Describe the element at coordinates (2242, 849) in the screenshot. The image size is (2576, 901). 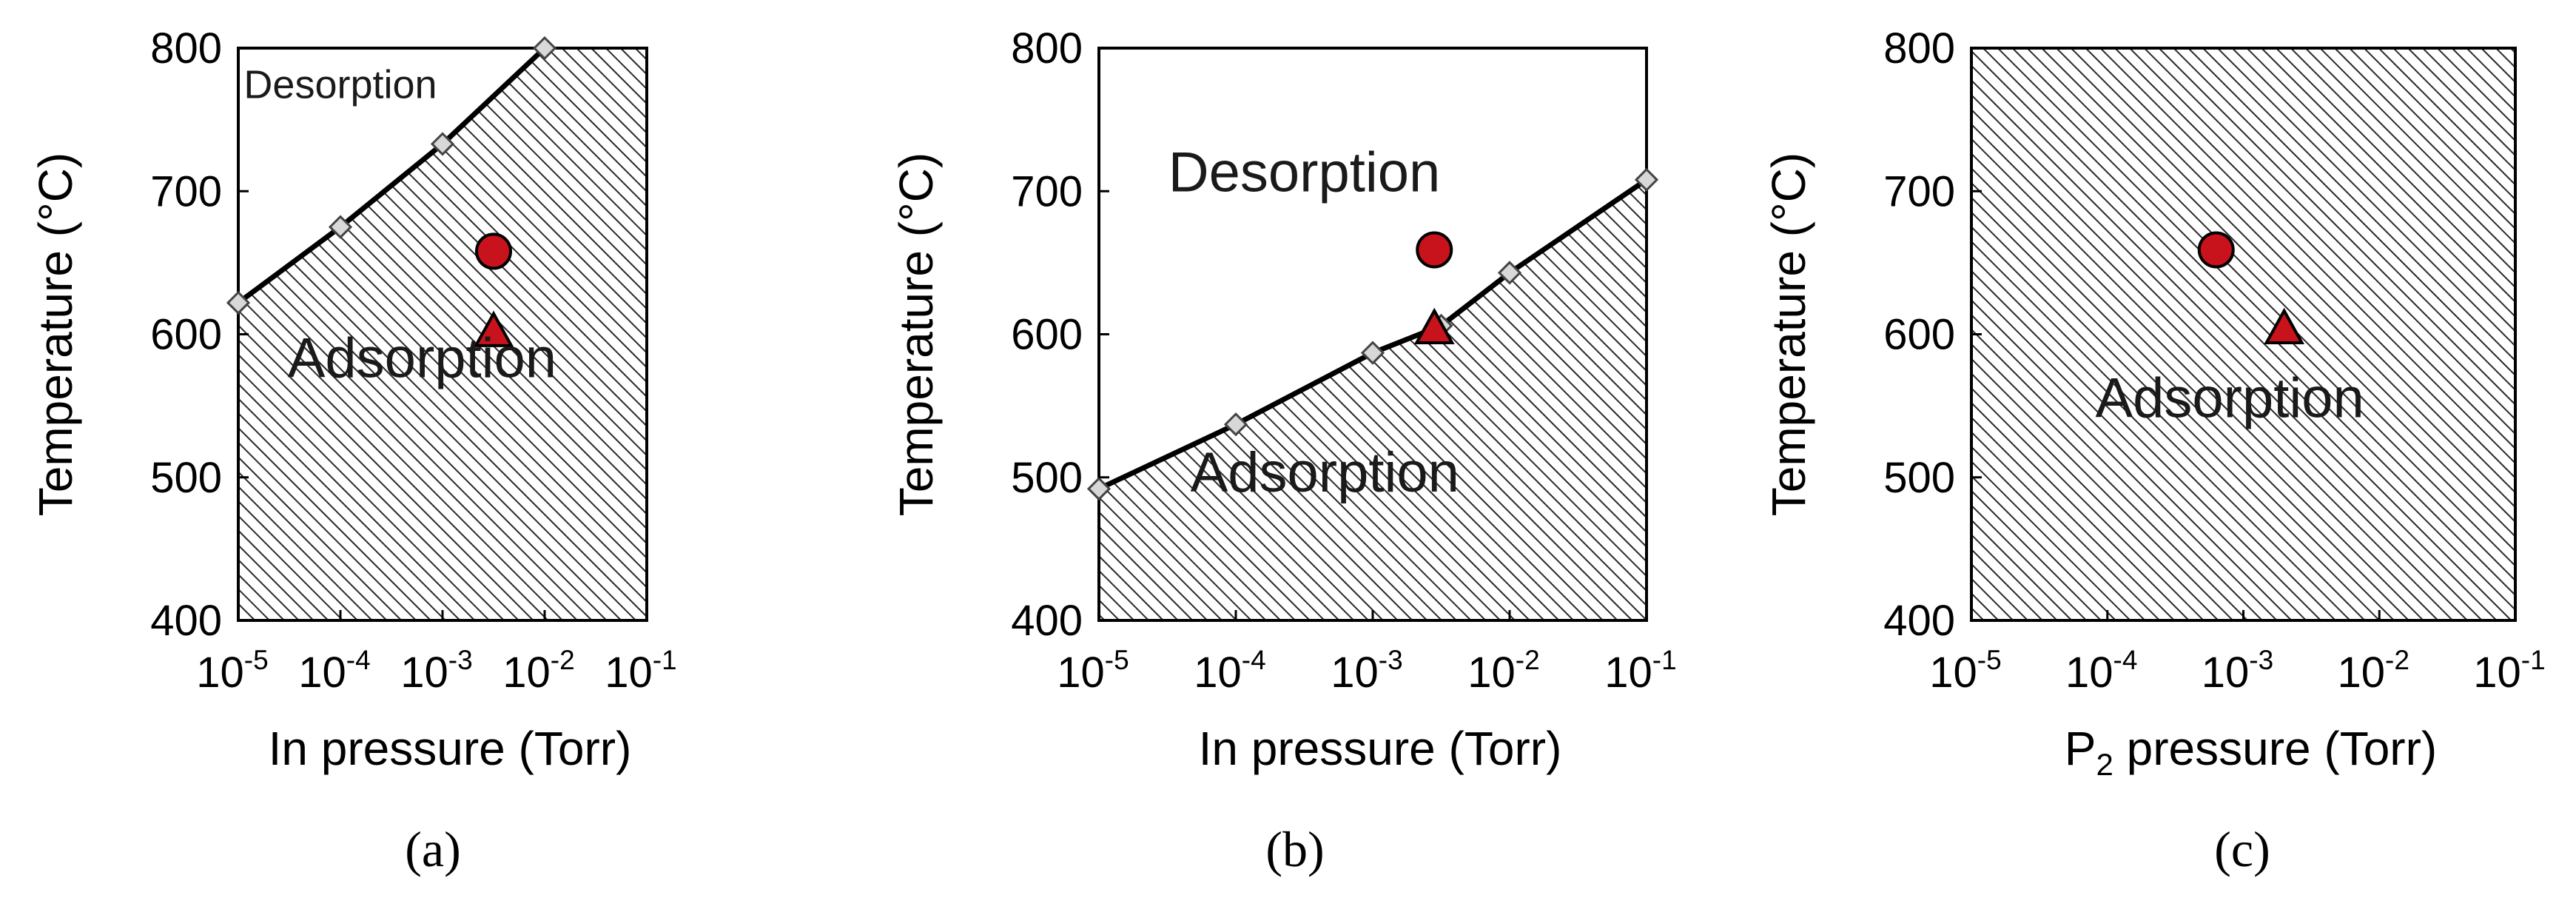
I see `panel-label: (c)` at that location.